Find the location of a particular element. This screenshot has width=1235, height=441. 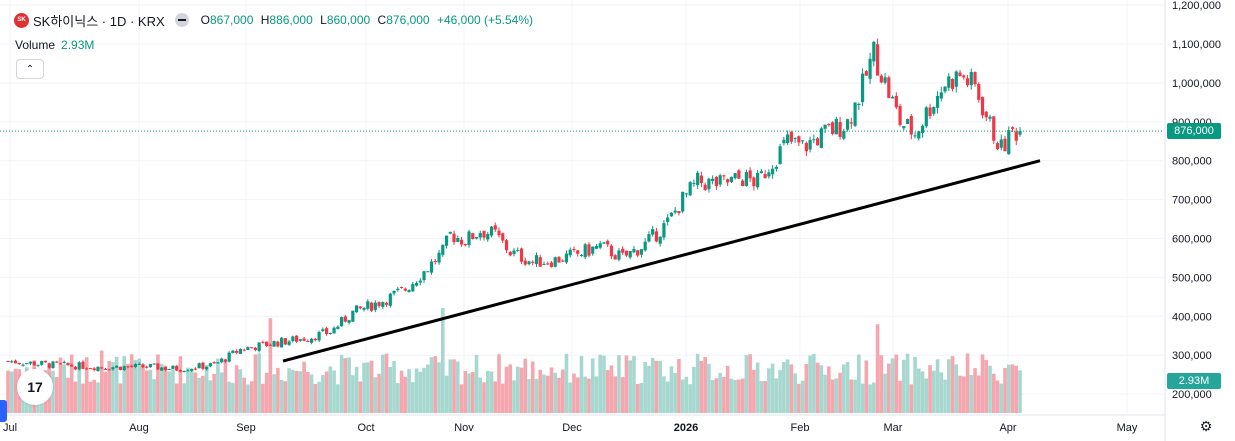

symbol-title: SK하이닉스 · 1D · KRX is located at coordinates (99, 21).